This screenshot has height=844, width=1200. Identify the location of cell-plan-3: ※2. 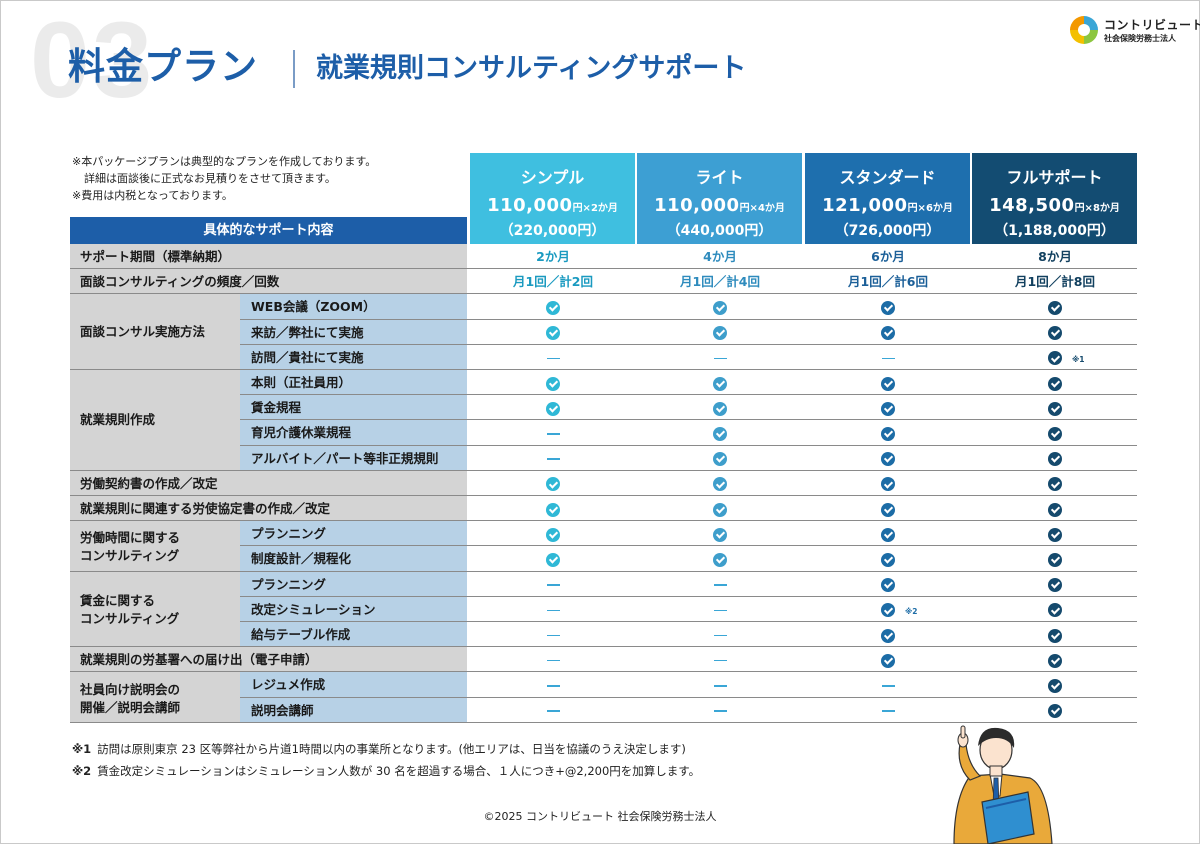
(888, 609).